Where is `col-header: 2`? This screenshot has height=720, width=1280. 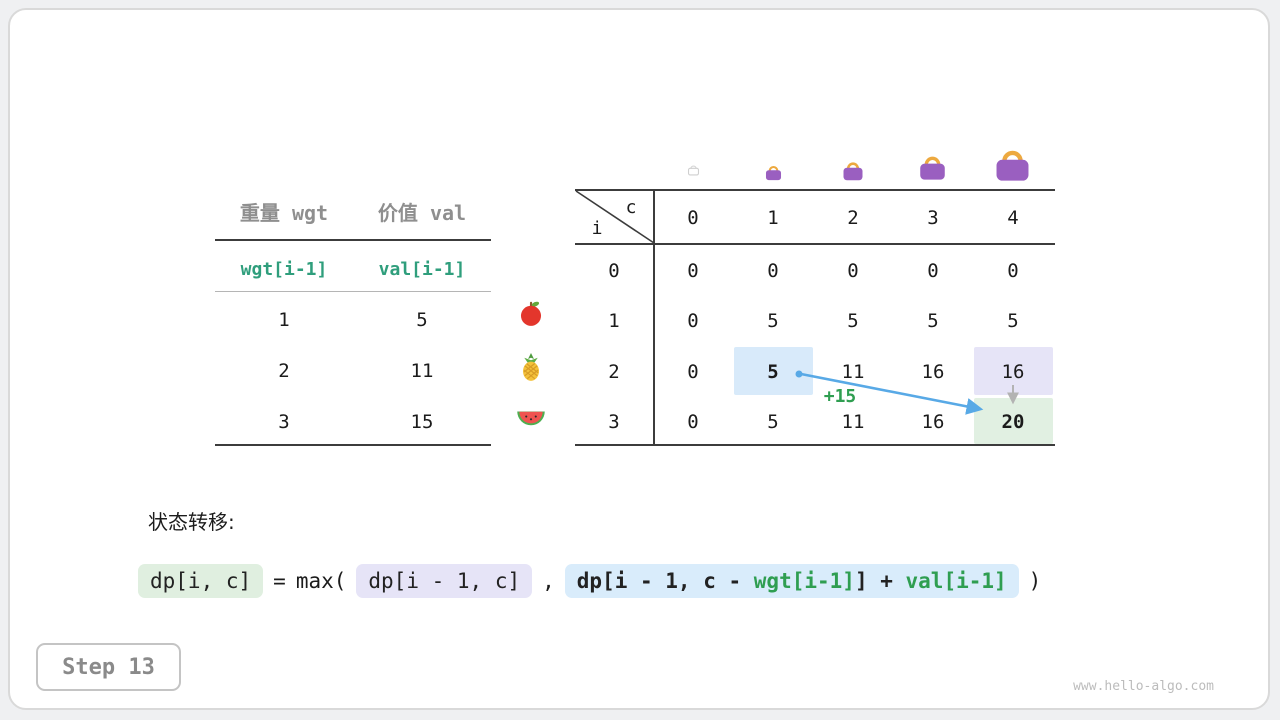
col-header: 2 is located at coordinates (853, 218).